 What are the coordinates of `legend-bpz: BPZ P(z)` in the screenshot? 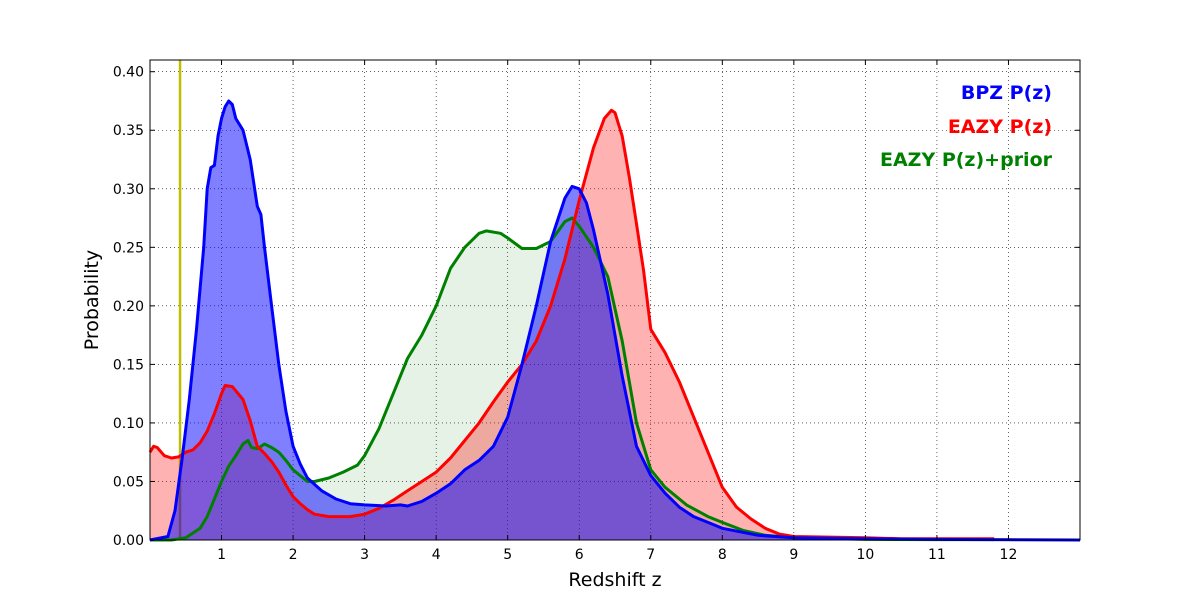 It's located at (1006, 93).